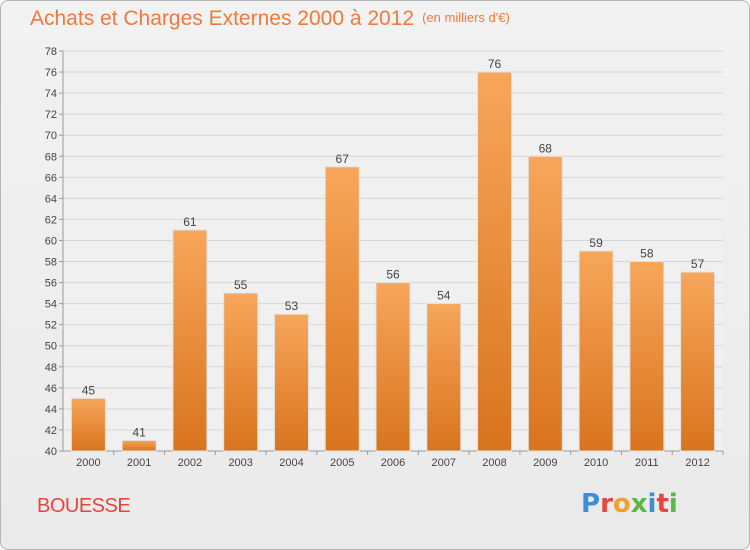 The height and width of the screenshot is (550, 750). I want to click on data-label: 61, so click(190, 222).